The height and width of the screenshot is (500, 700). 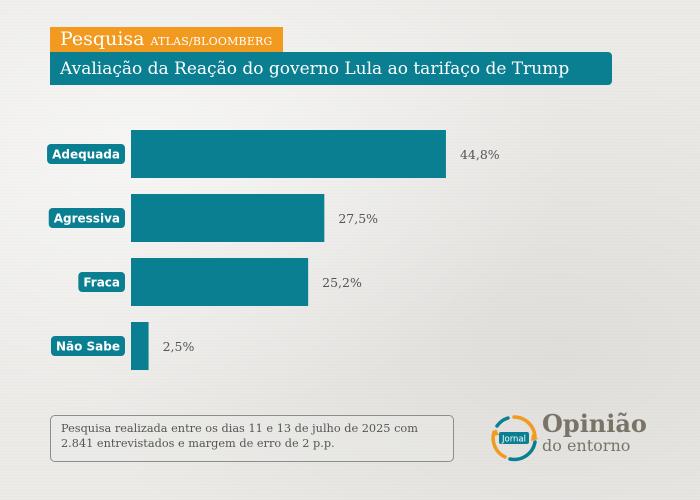 What do you see at coordinates (179, 346) in the screenshot?
I see `value-label-3: 2,5%` at bounding box center [179, 346].